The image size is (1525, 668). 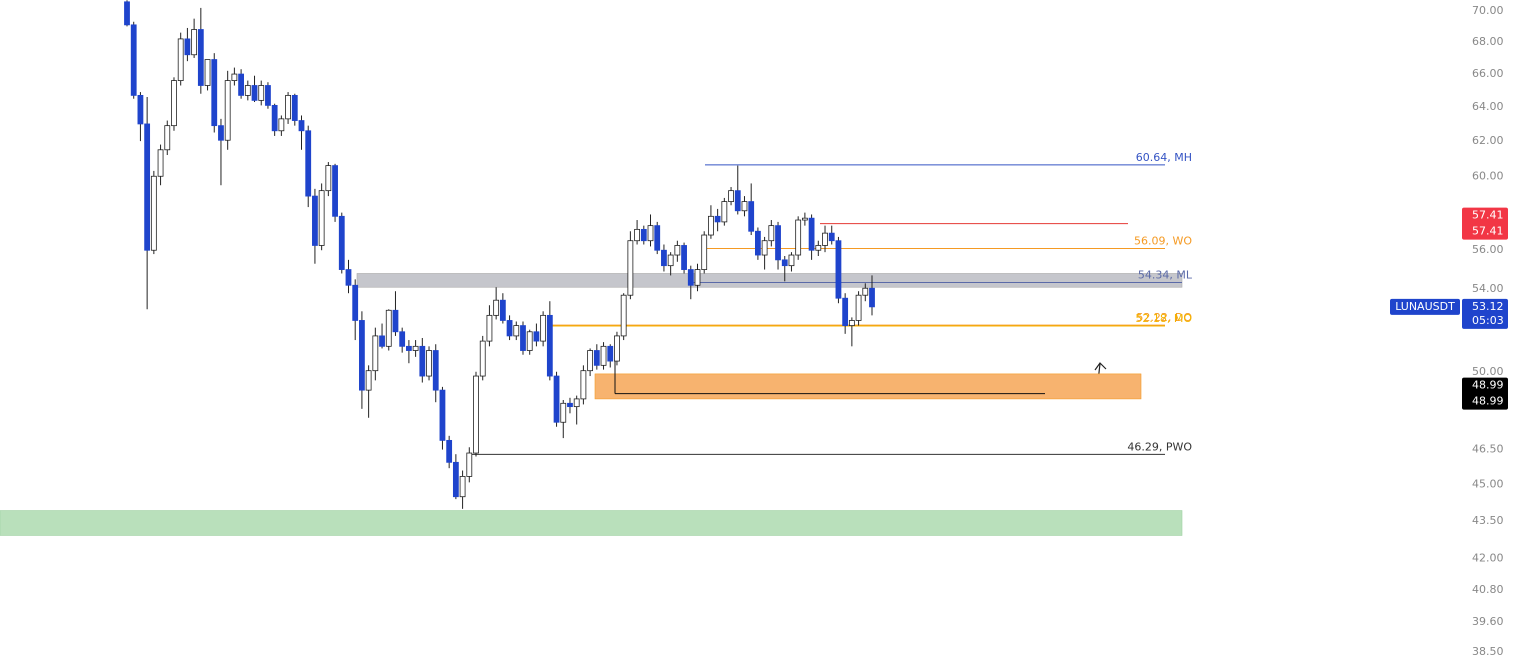 I want to click on symbol-badge, so click(x=1425, y=306).